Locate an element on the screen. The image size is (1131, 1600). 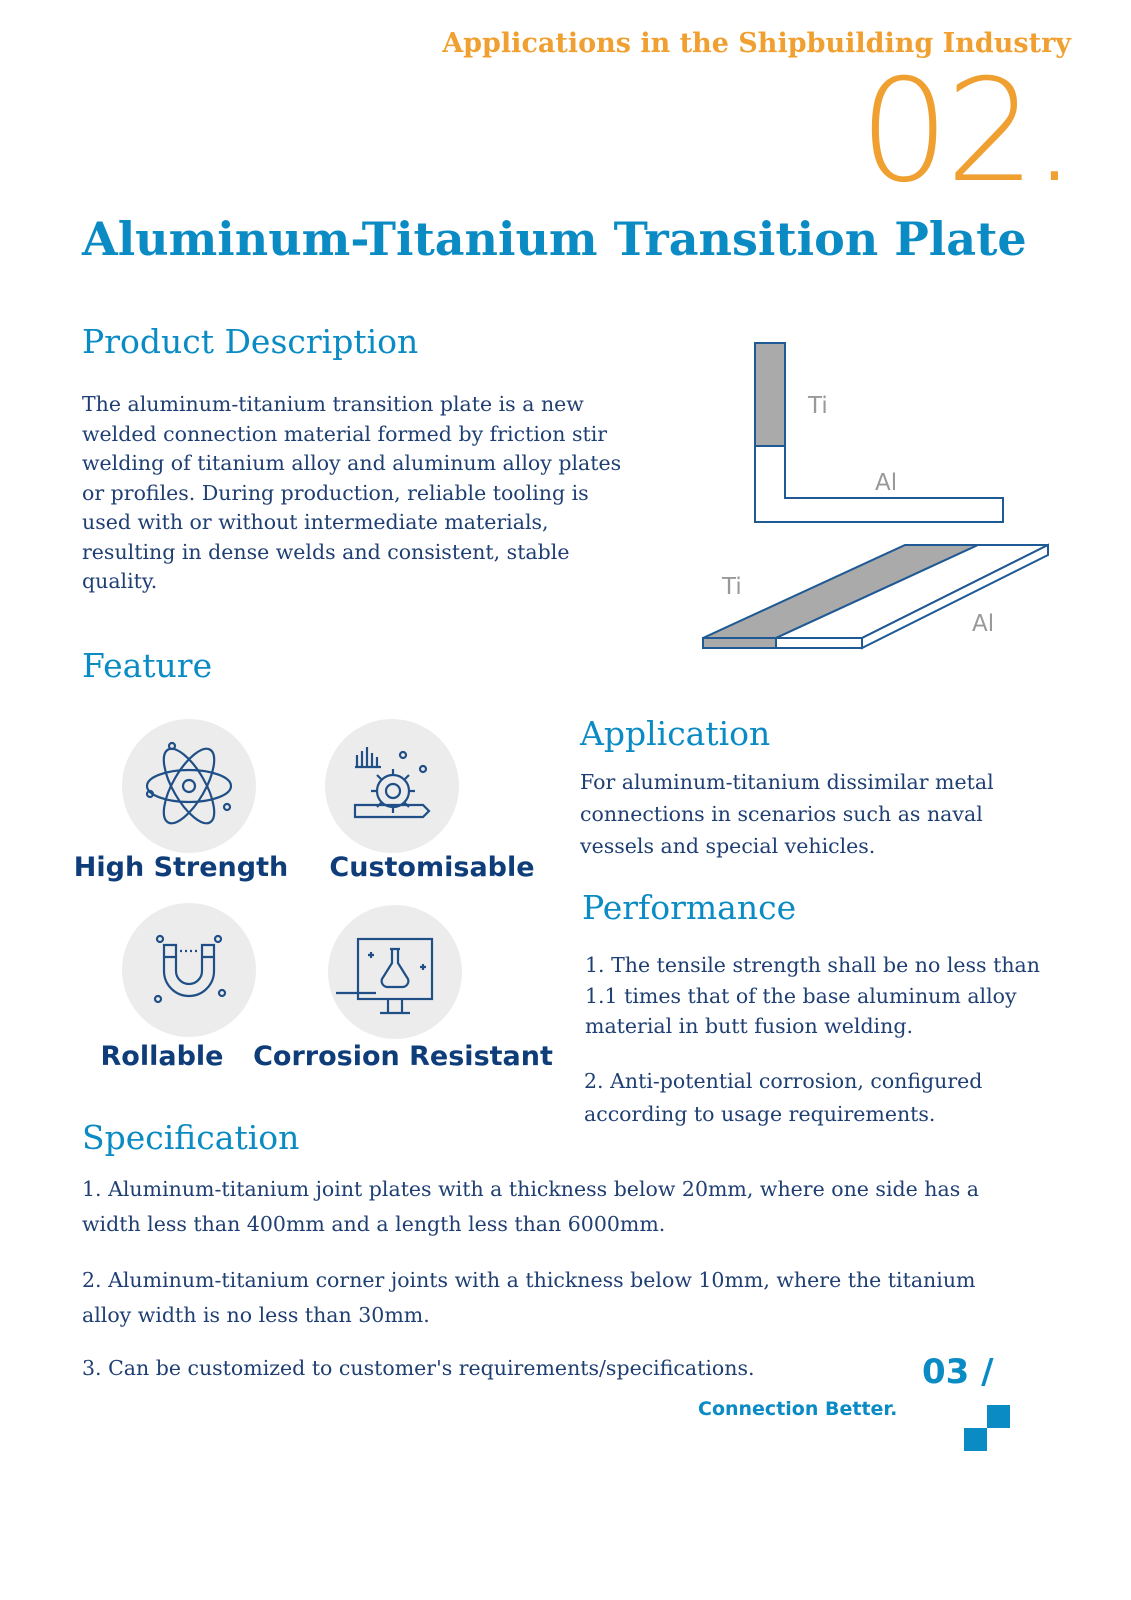
feature-label-high-strength: High Strength is located at coordinates (181, 867).